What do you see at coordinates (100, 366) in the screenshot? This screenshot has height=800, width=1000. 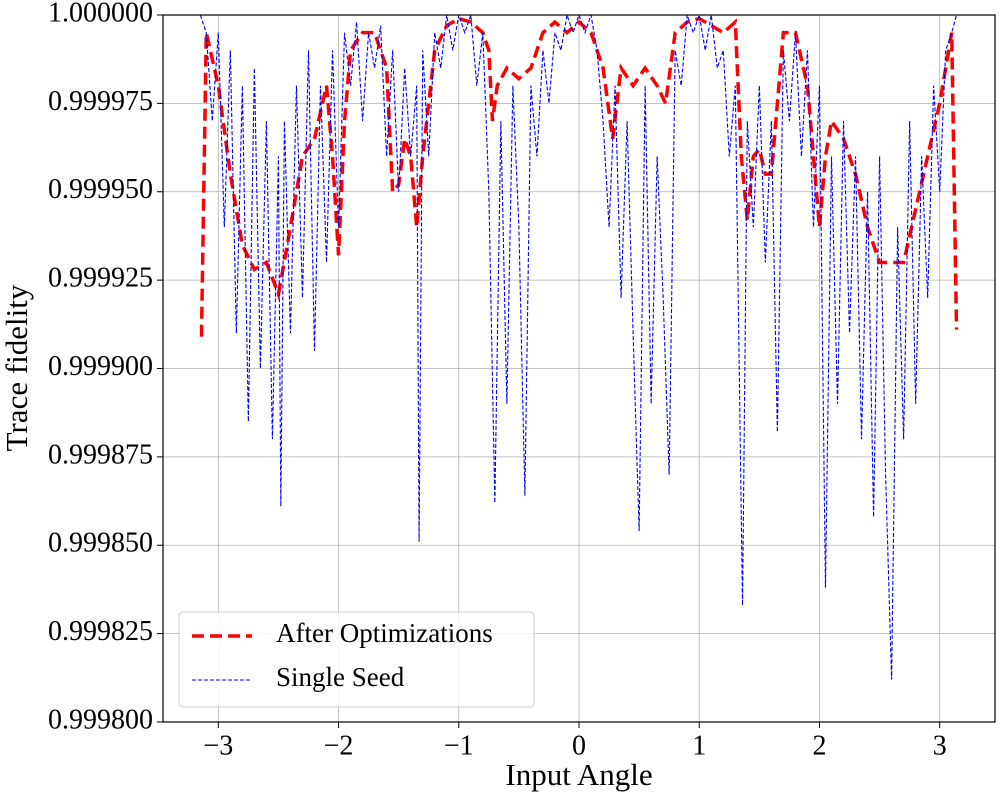 I see `y-tick-label: 0.999900` at bounding box center [100, 366].